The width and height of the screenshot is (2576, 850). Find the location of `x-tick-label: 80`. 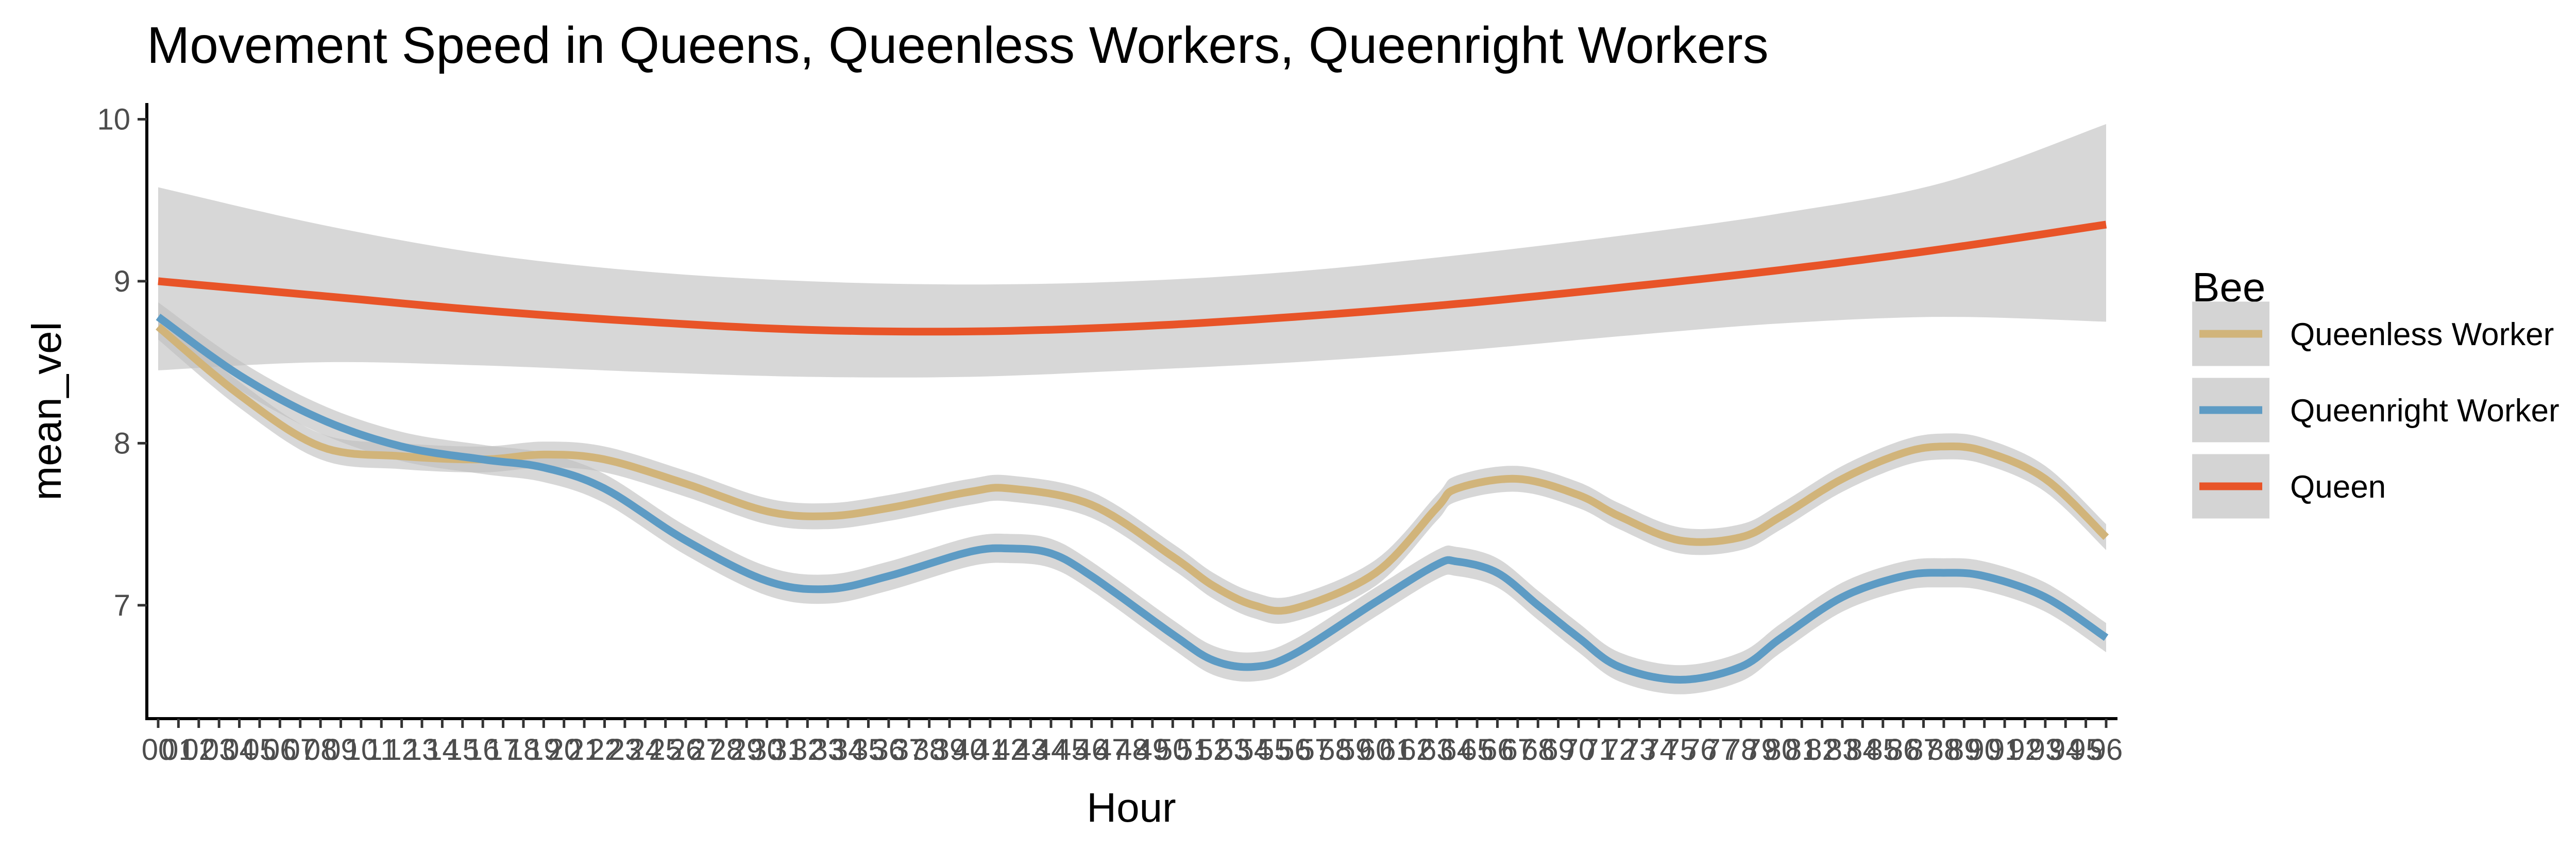

x-tick-label: 80 is located at coordinates (1782, 750).